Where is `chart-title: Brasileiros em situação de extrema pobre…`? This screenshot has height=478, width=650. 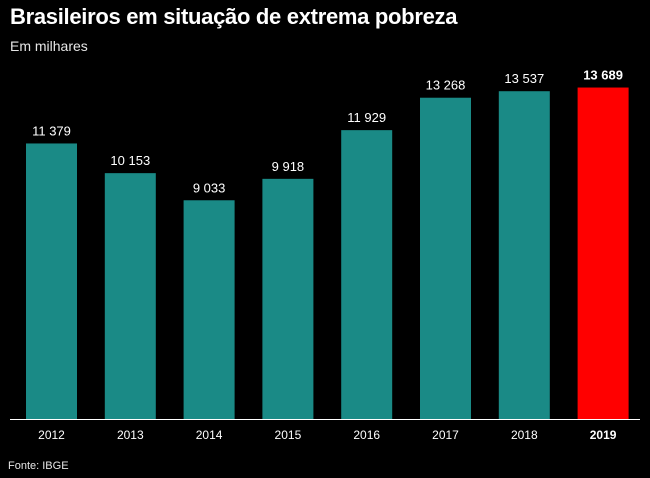 chart-title: Brasileiros em situação de extrema pobre… is located at coordinates (234, 16).